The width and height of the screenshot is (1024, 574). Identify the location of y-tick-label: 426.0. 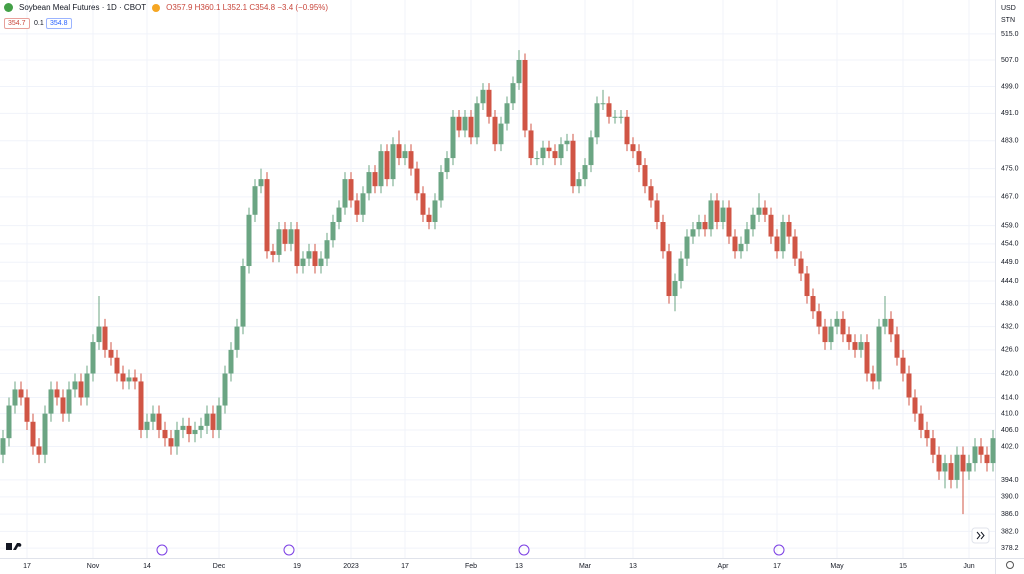
(1010, 350).